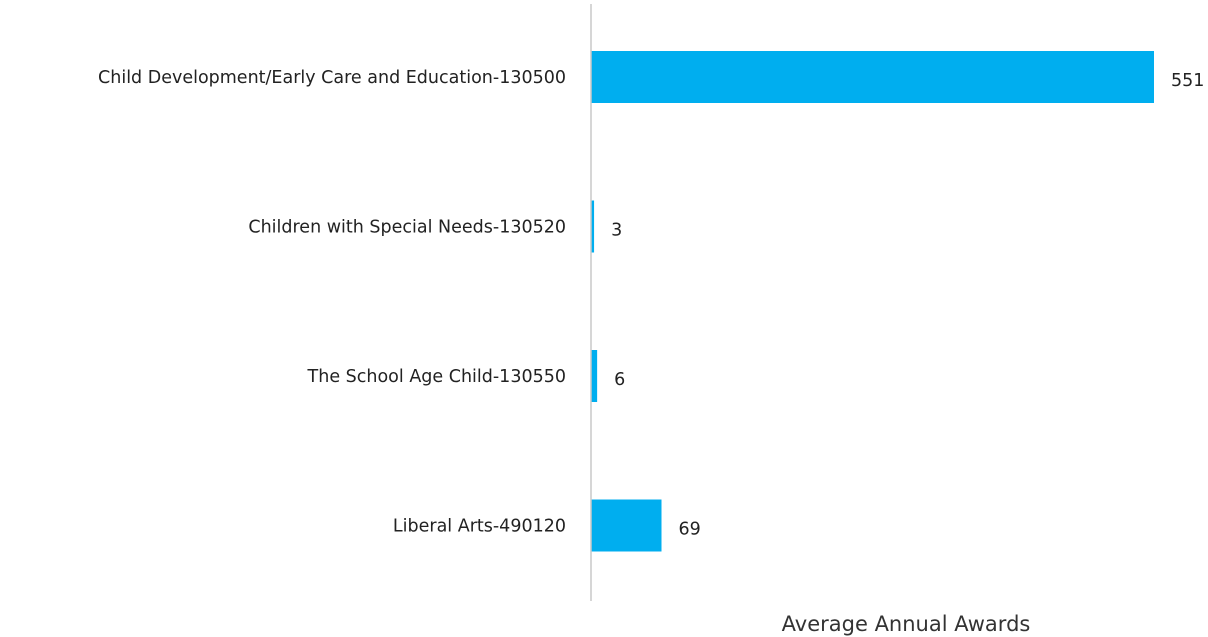 This screenshot has height=637, width=1208. I want to click on x-axis-title: Average Annual Awards, so click(906, 624).